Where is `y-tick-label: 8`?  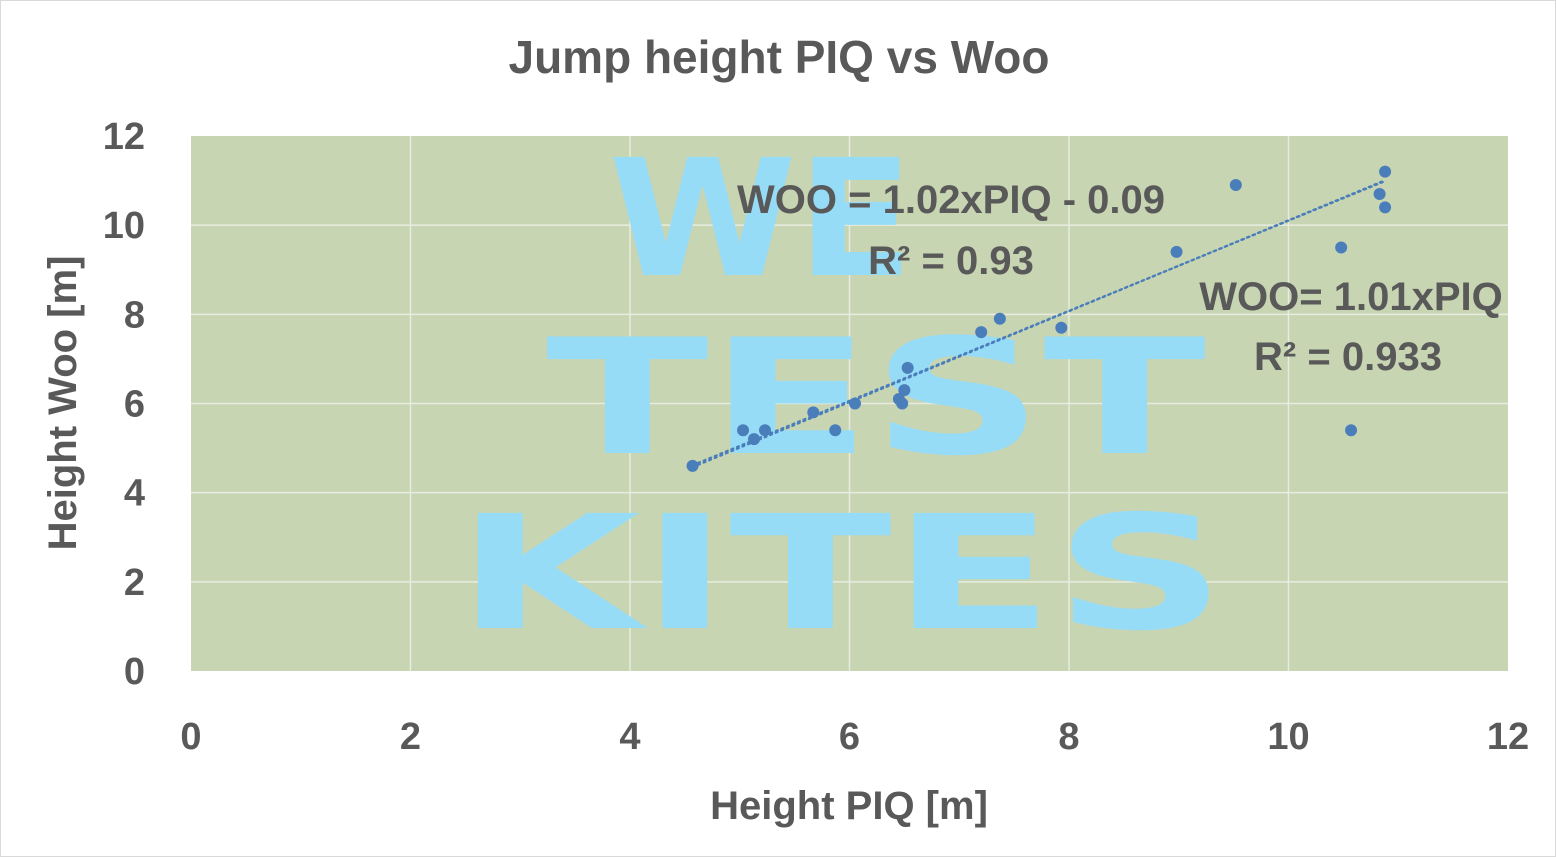
y-tick-label: 8 is located at coordinates (134, 315).